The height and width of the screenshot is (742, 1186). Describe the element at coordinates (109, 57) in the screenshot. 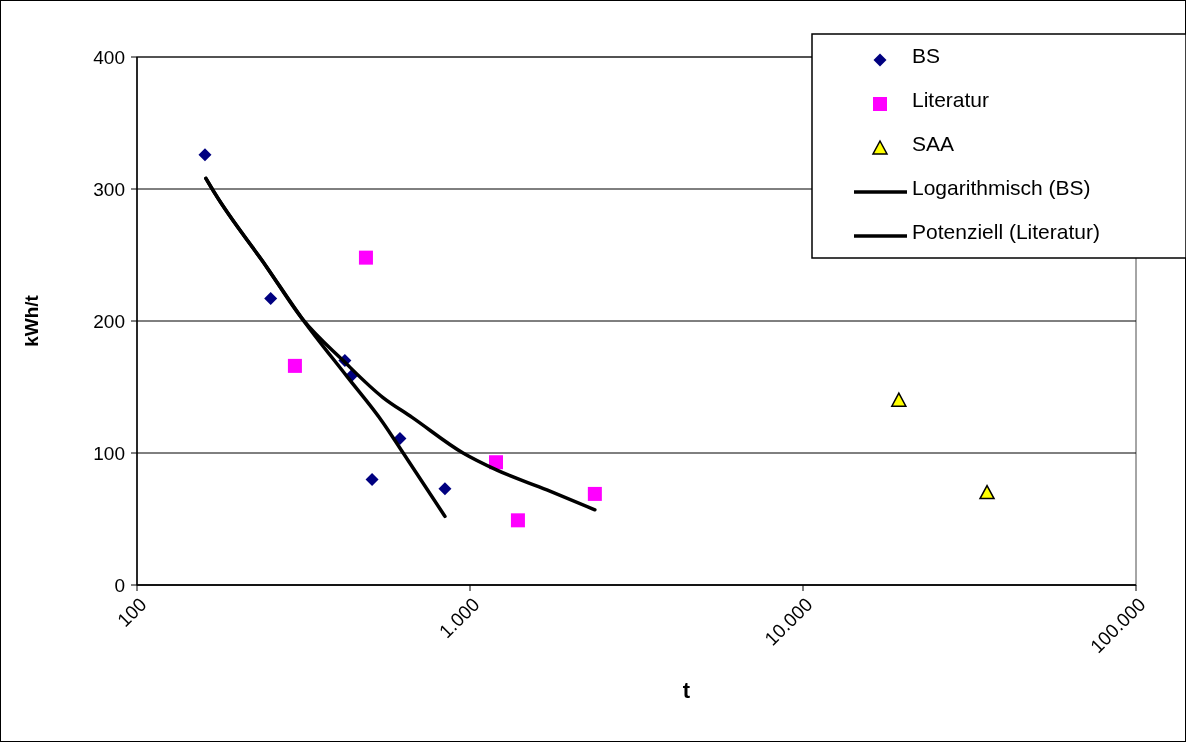

I see `y-tick-label: 400` at that location.